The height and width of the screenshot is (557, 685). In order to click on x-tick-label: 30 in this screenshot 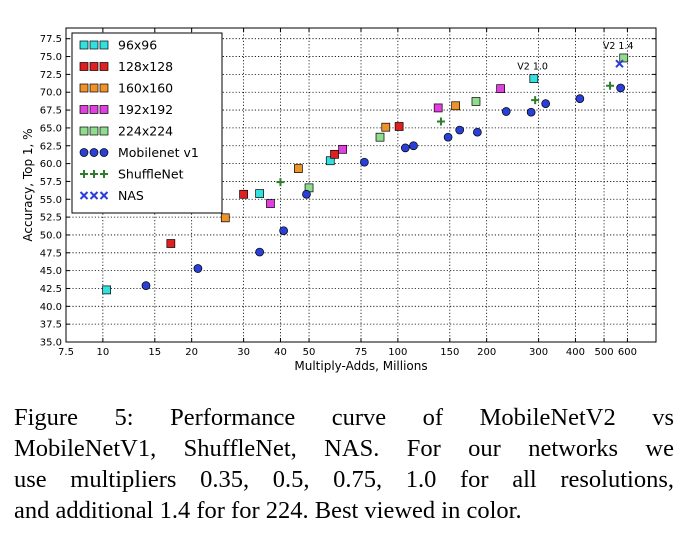, I will do `click(243, 352)`.